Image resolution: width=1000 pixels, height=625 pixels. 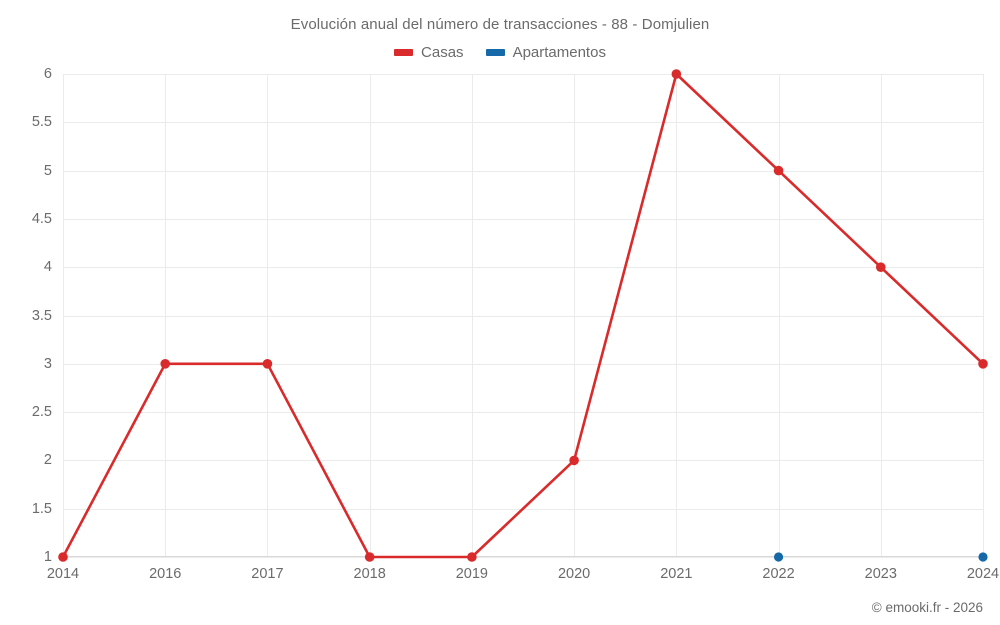 I want to click on legend-label-casas: Casas, so click(x=442, y=52).